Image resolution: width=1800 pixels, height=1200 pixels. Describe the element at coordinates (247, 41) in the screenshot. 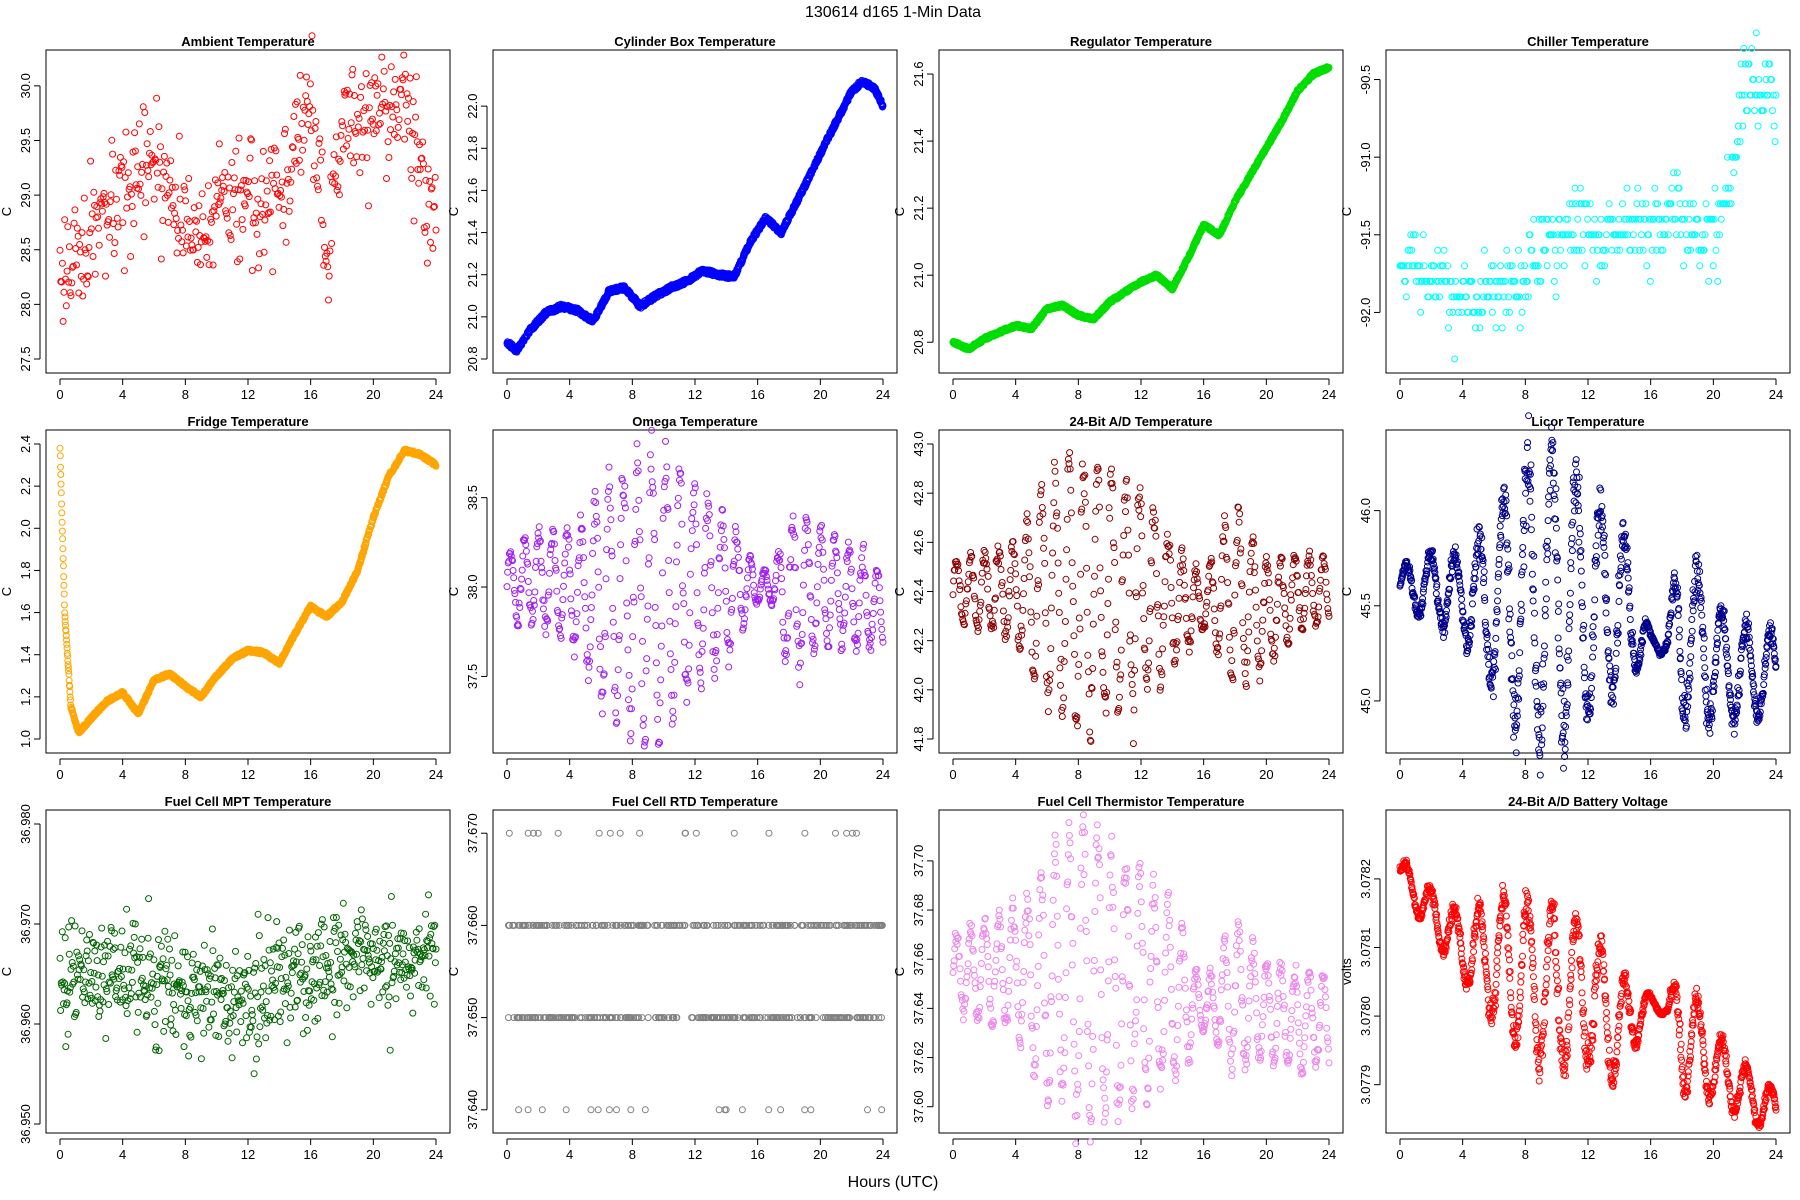

I see `panel-title: Ambient Temperature` at that location.